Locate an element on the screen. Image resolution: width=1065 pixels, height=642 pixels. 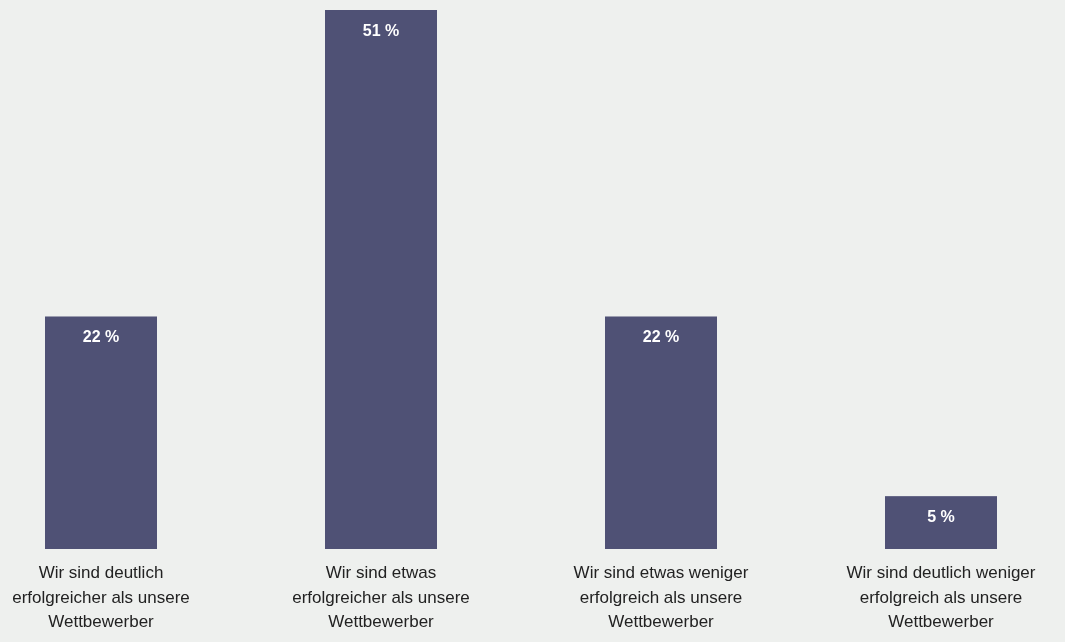
x-tick-label: Wir sind deutlich erfolgreicher als unsere Wettbewerber is located at coordinates (101, 597).